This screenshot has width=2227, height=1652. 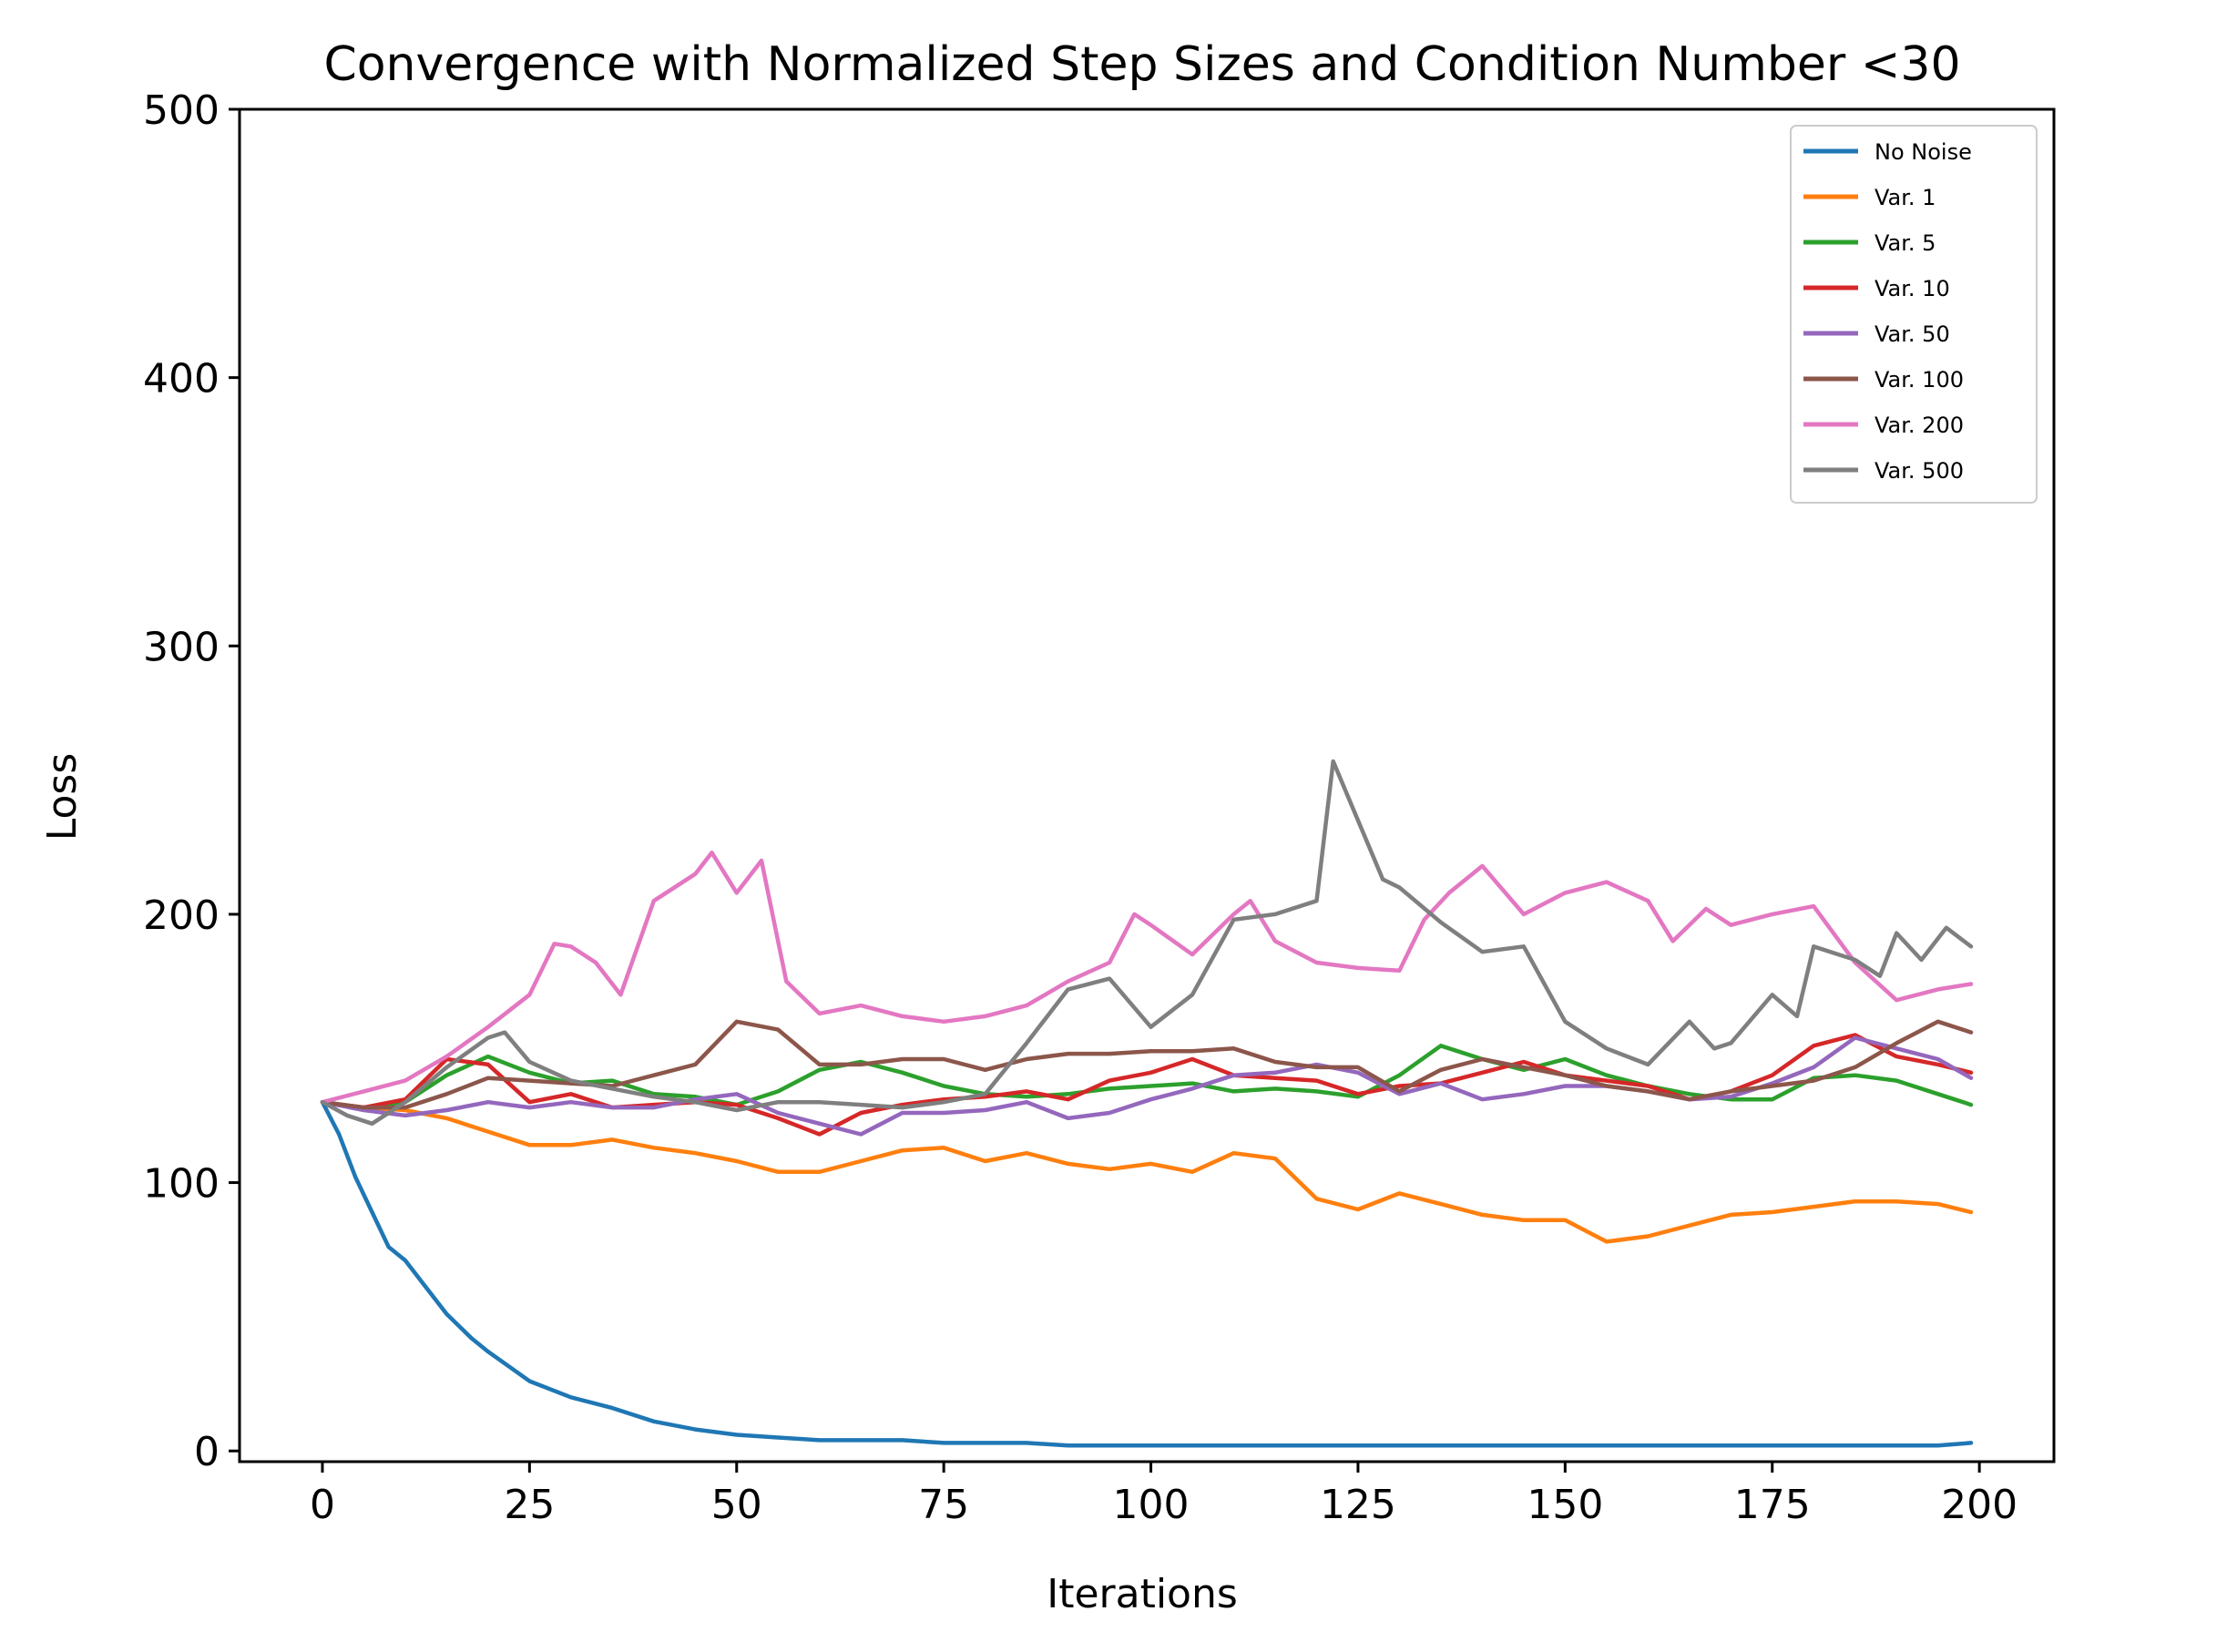 What do you see at coordinates (1905, 197) in the screenshot?
I see `legend-label: Var. 1` at bounding box center [1905, 197].